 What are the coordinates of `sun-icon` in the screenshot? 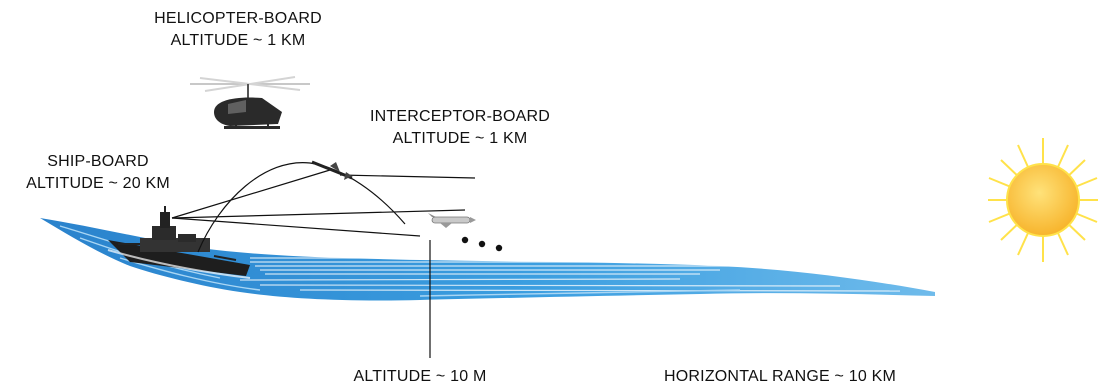 It's located at (1043, 200).